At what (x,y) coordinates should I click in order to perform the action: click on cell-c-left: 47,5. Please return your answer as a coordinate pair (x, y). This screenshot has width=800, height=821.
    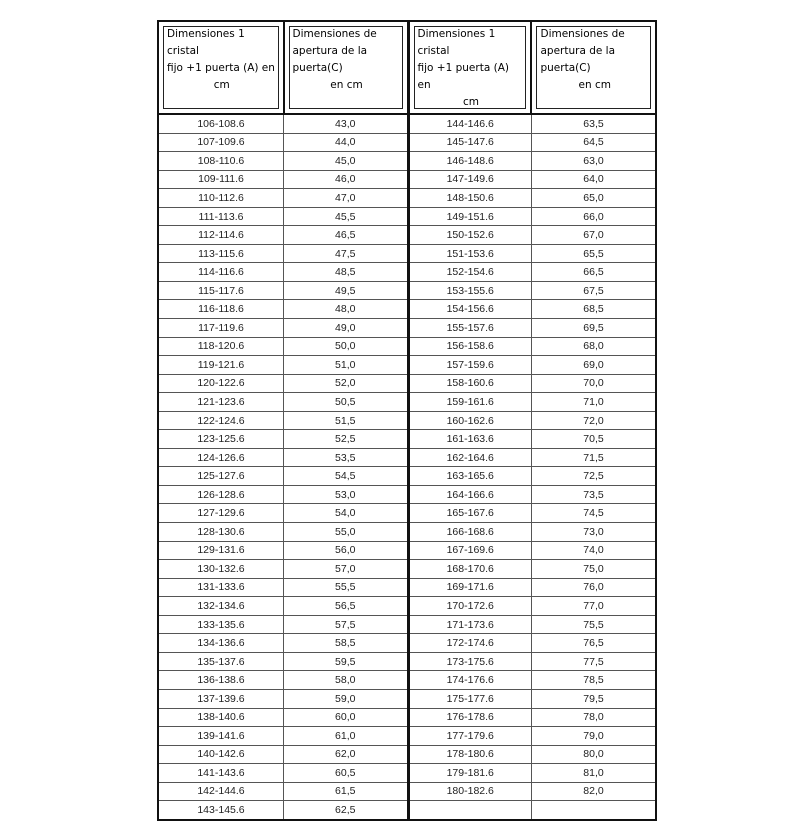
    Looking at the image, I should click on (346, 253).